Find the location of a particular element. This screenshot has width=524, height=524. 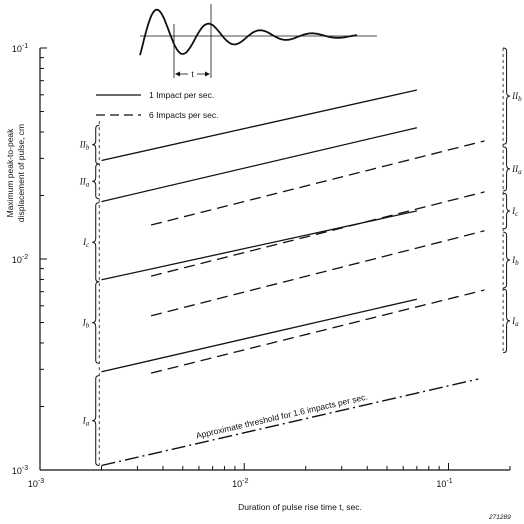

left-bracket-label: IIa is located at coordinates (84, 182).